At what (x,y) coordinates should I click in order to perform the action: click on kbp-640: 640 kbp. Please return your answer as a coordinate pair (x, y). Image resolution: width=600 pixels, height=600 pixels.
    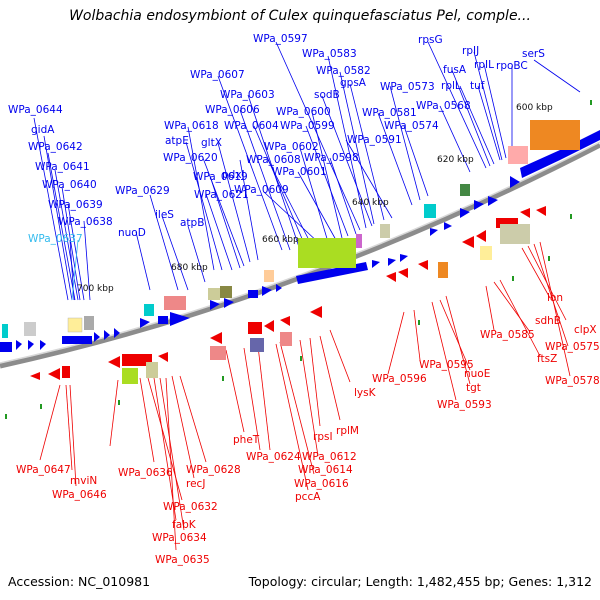
    Looking at the image, I should click on (370, 203).